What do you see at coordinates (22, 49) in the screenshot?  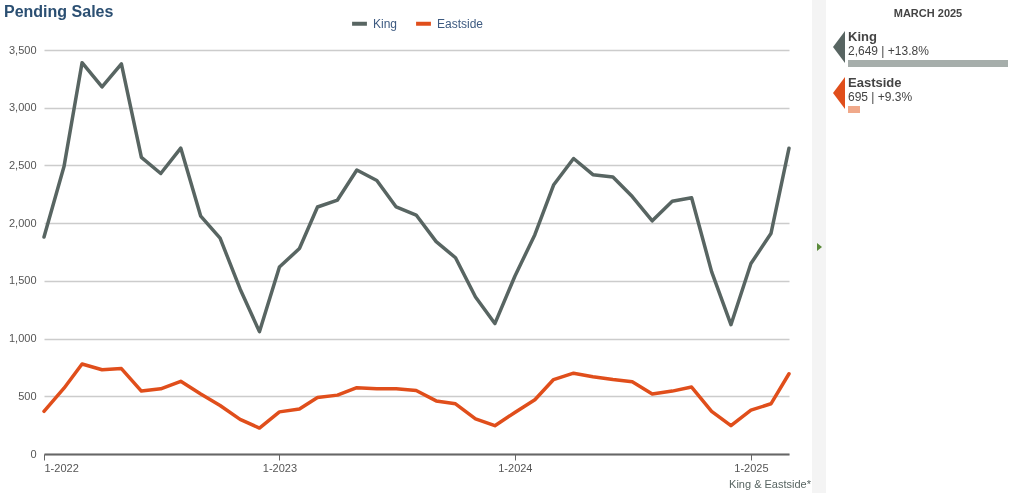 I see `y-tick-label: 3,500` at bounding box center [22, 49].